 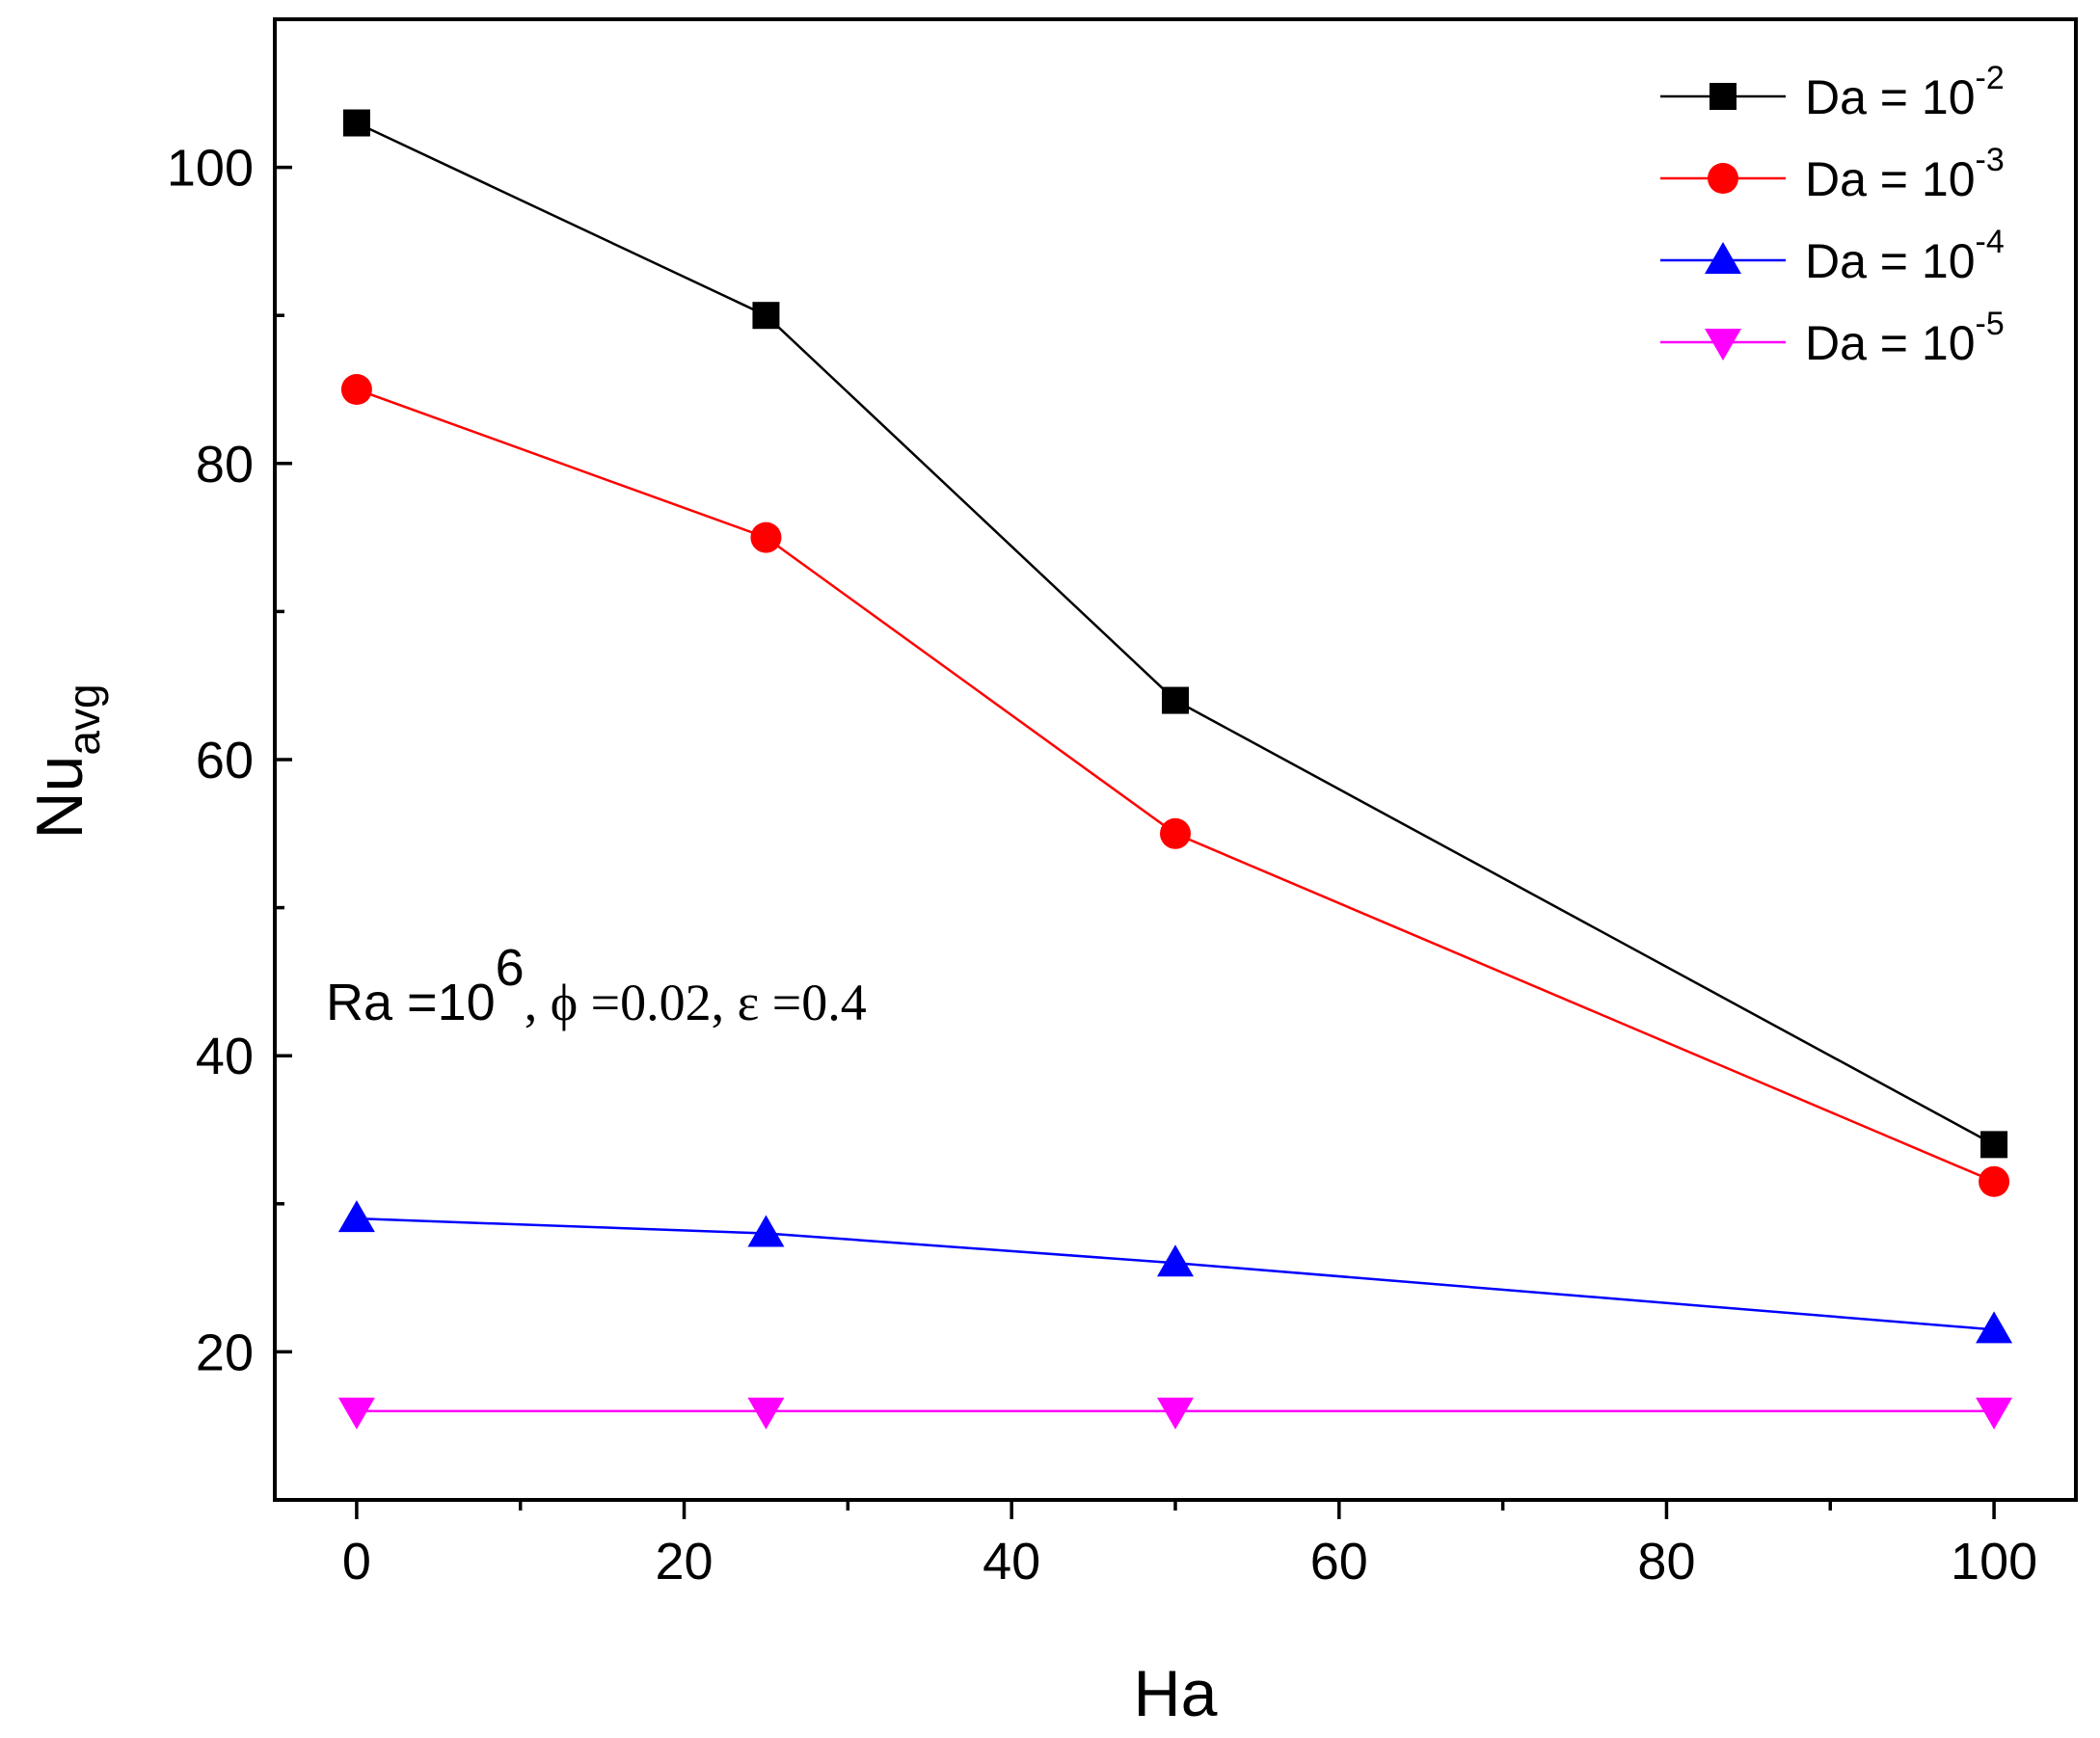 What do you see at coordinates (696, 1002) in the screenshot?
I see `annotation-params: , ϕ =0.02, ε =0.4` at bounding box center [696, 1002].